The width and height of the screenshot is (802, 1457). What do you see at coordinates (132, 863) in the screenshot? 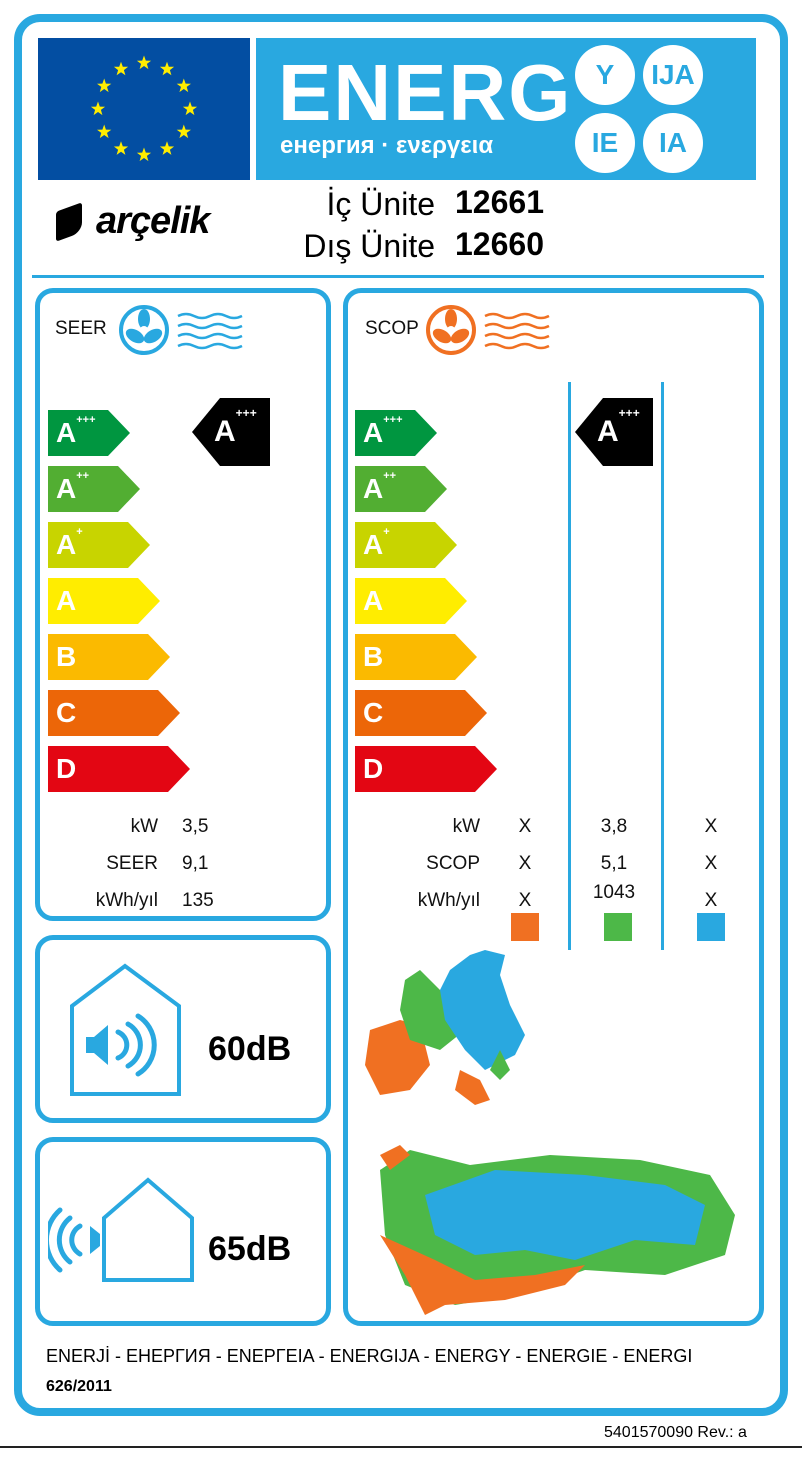
I see `seer-row-label: SEER` at bounding box center [132, 863].